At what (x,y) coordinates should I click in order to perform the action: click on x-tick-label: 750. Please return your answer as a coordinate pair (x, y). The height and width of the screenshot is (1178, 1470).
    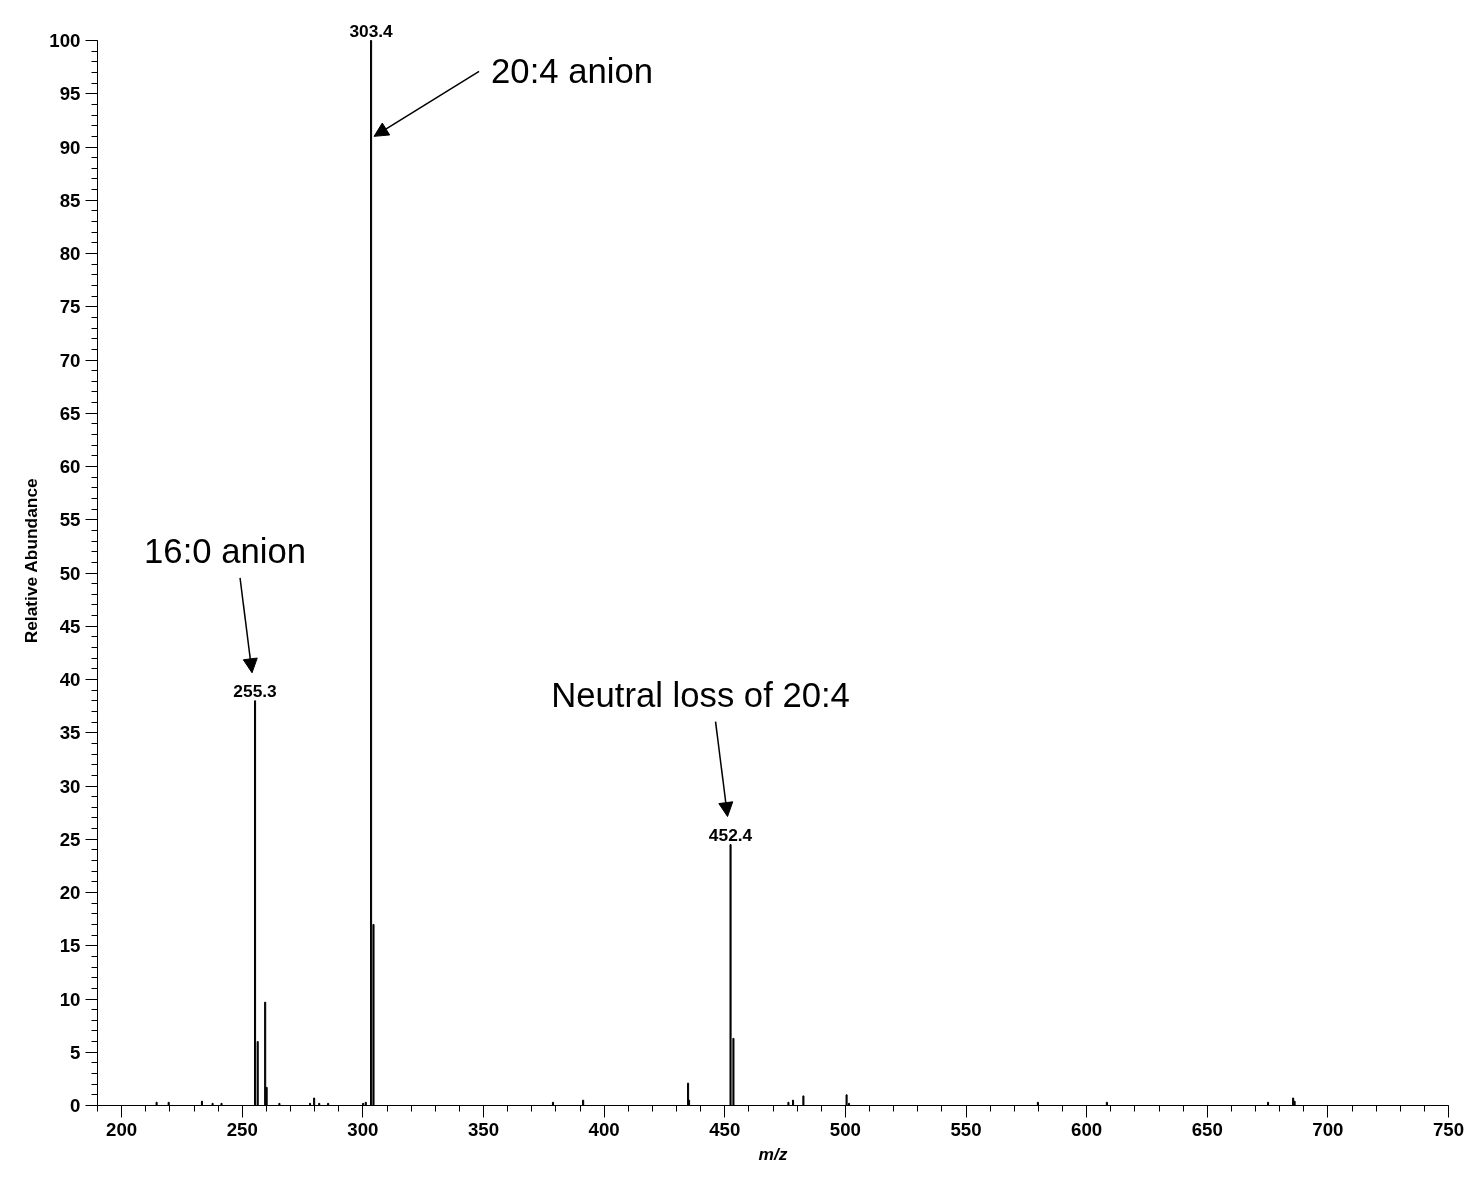
    Looking at the image, I should click on (1448, 1129).